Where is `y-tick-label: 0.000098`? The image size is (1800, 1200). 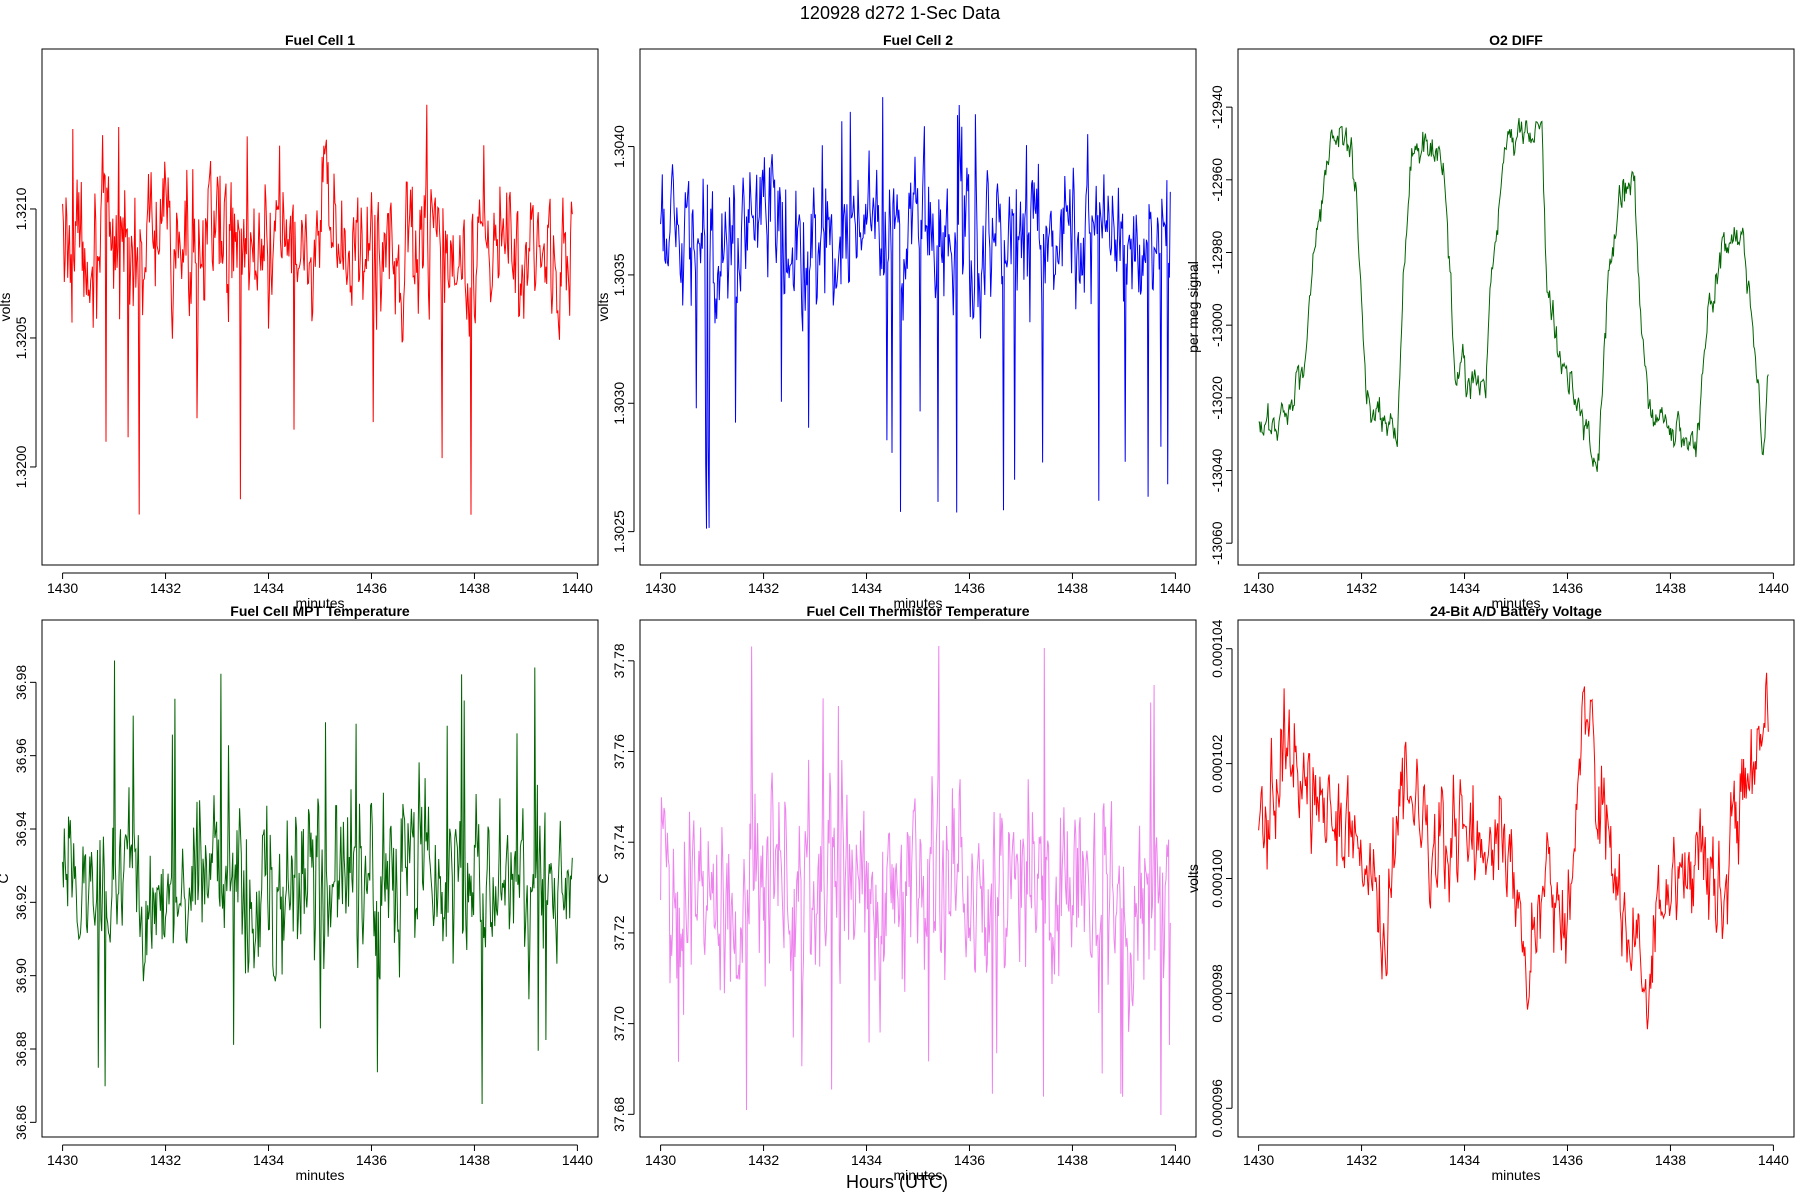
y-tick-label: 0.000098 is located at coordinates (1217, 993).